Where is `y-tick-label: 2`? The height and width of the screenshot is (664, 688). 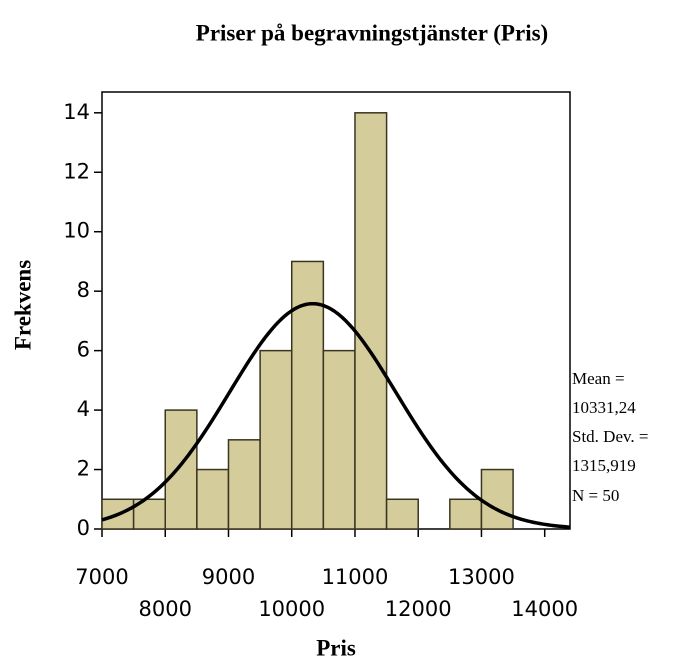
y-tick-label: 2 is located at coordinates (83, 469).